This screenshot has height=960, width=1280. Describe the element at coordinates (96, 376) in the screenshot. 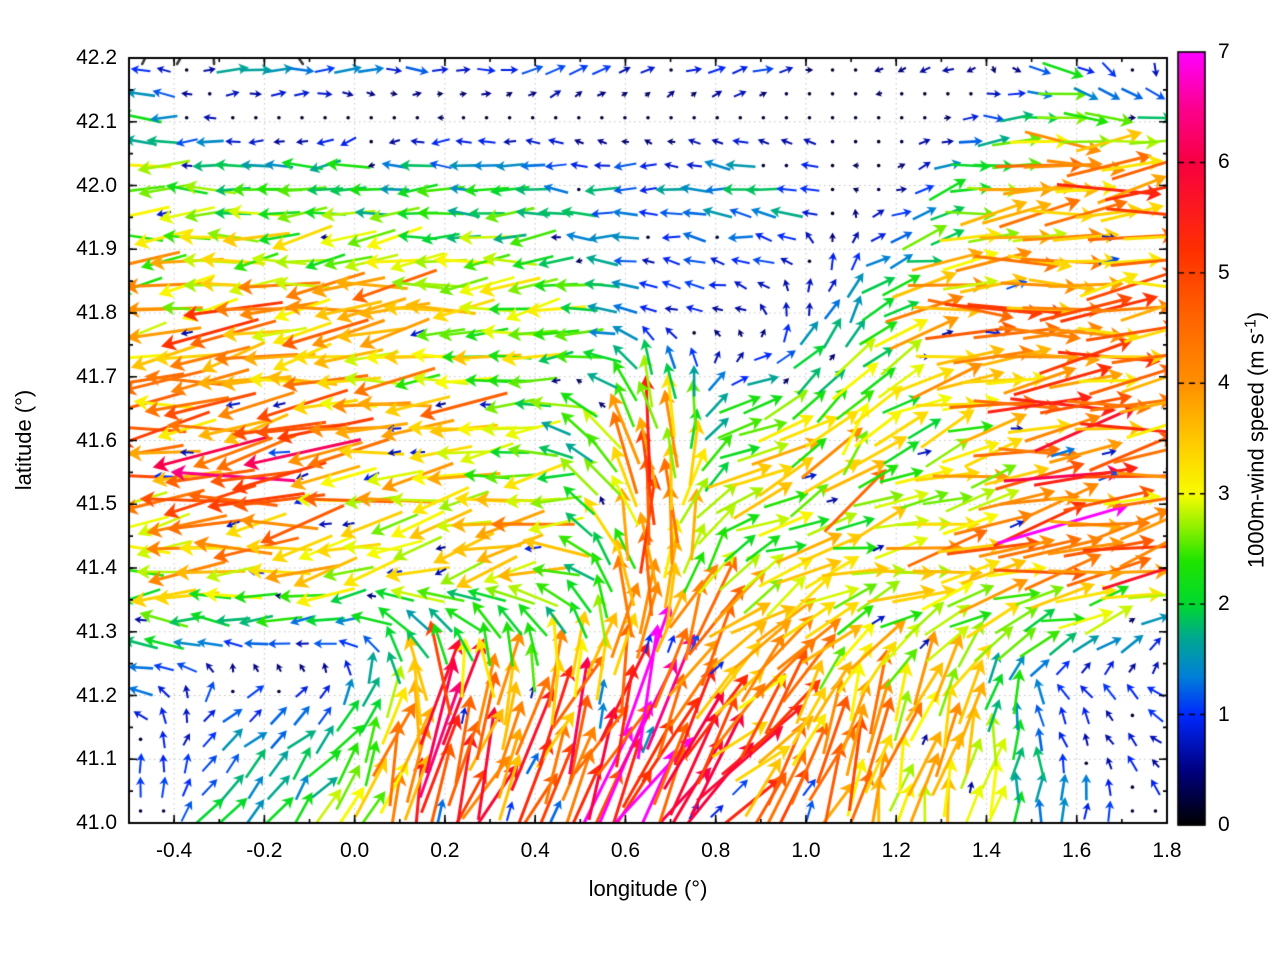

I see `y-tick-label: 41.7` at that location.